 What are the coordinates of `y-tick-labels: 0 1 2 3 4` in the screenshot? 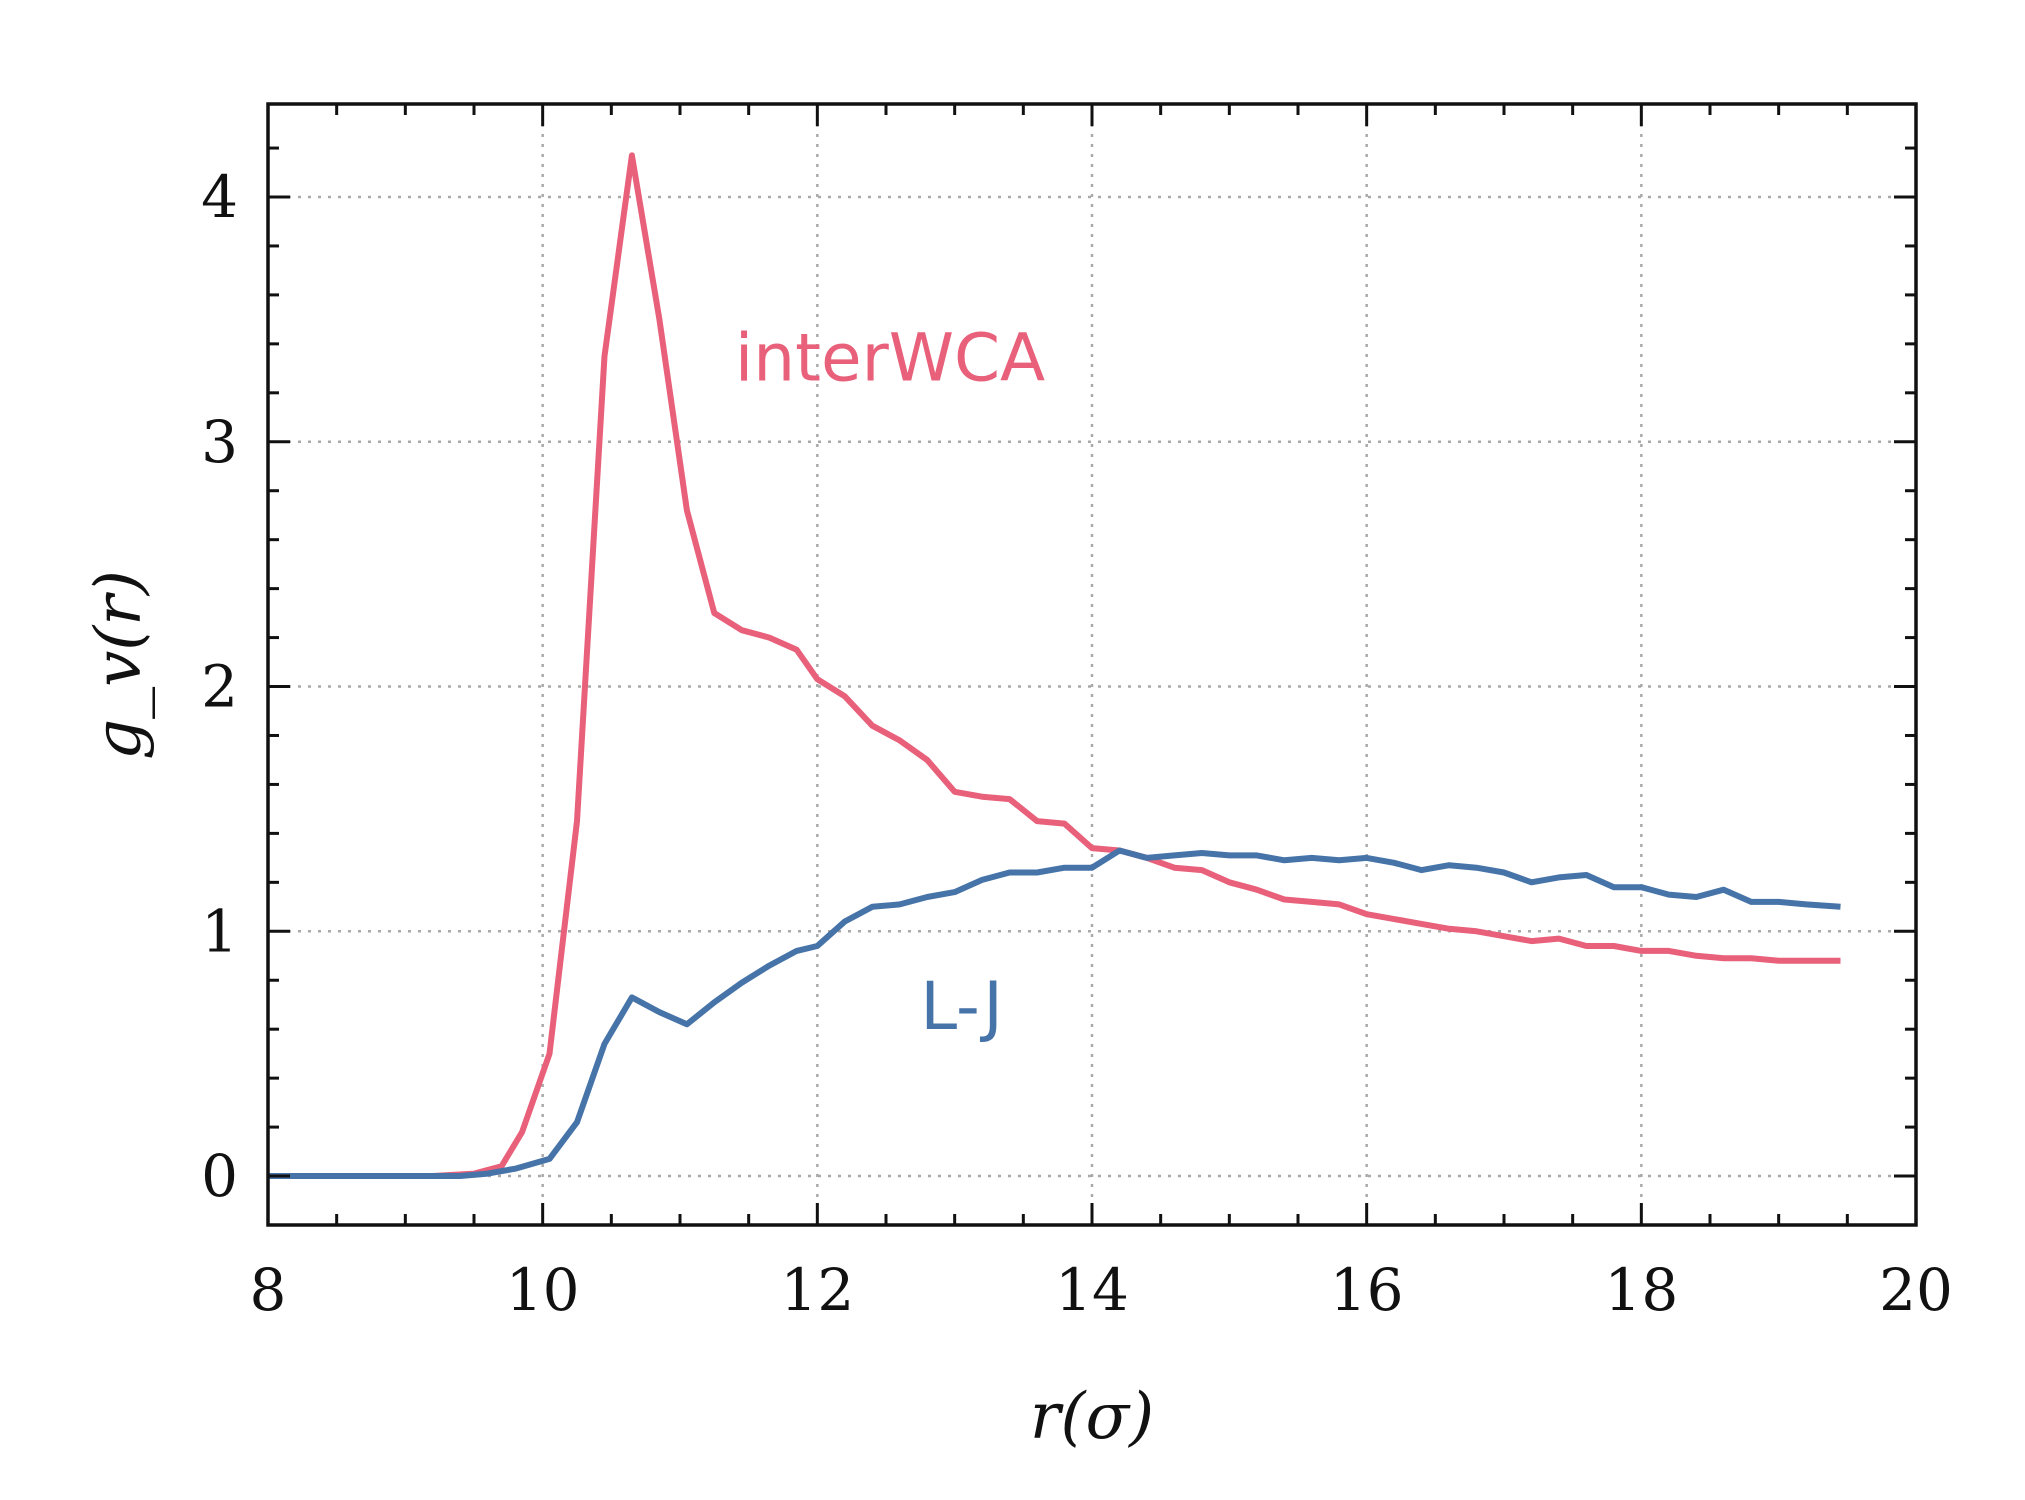 It's located at (219, 686).